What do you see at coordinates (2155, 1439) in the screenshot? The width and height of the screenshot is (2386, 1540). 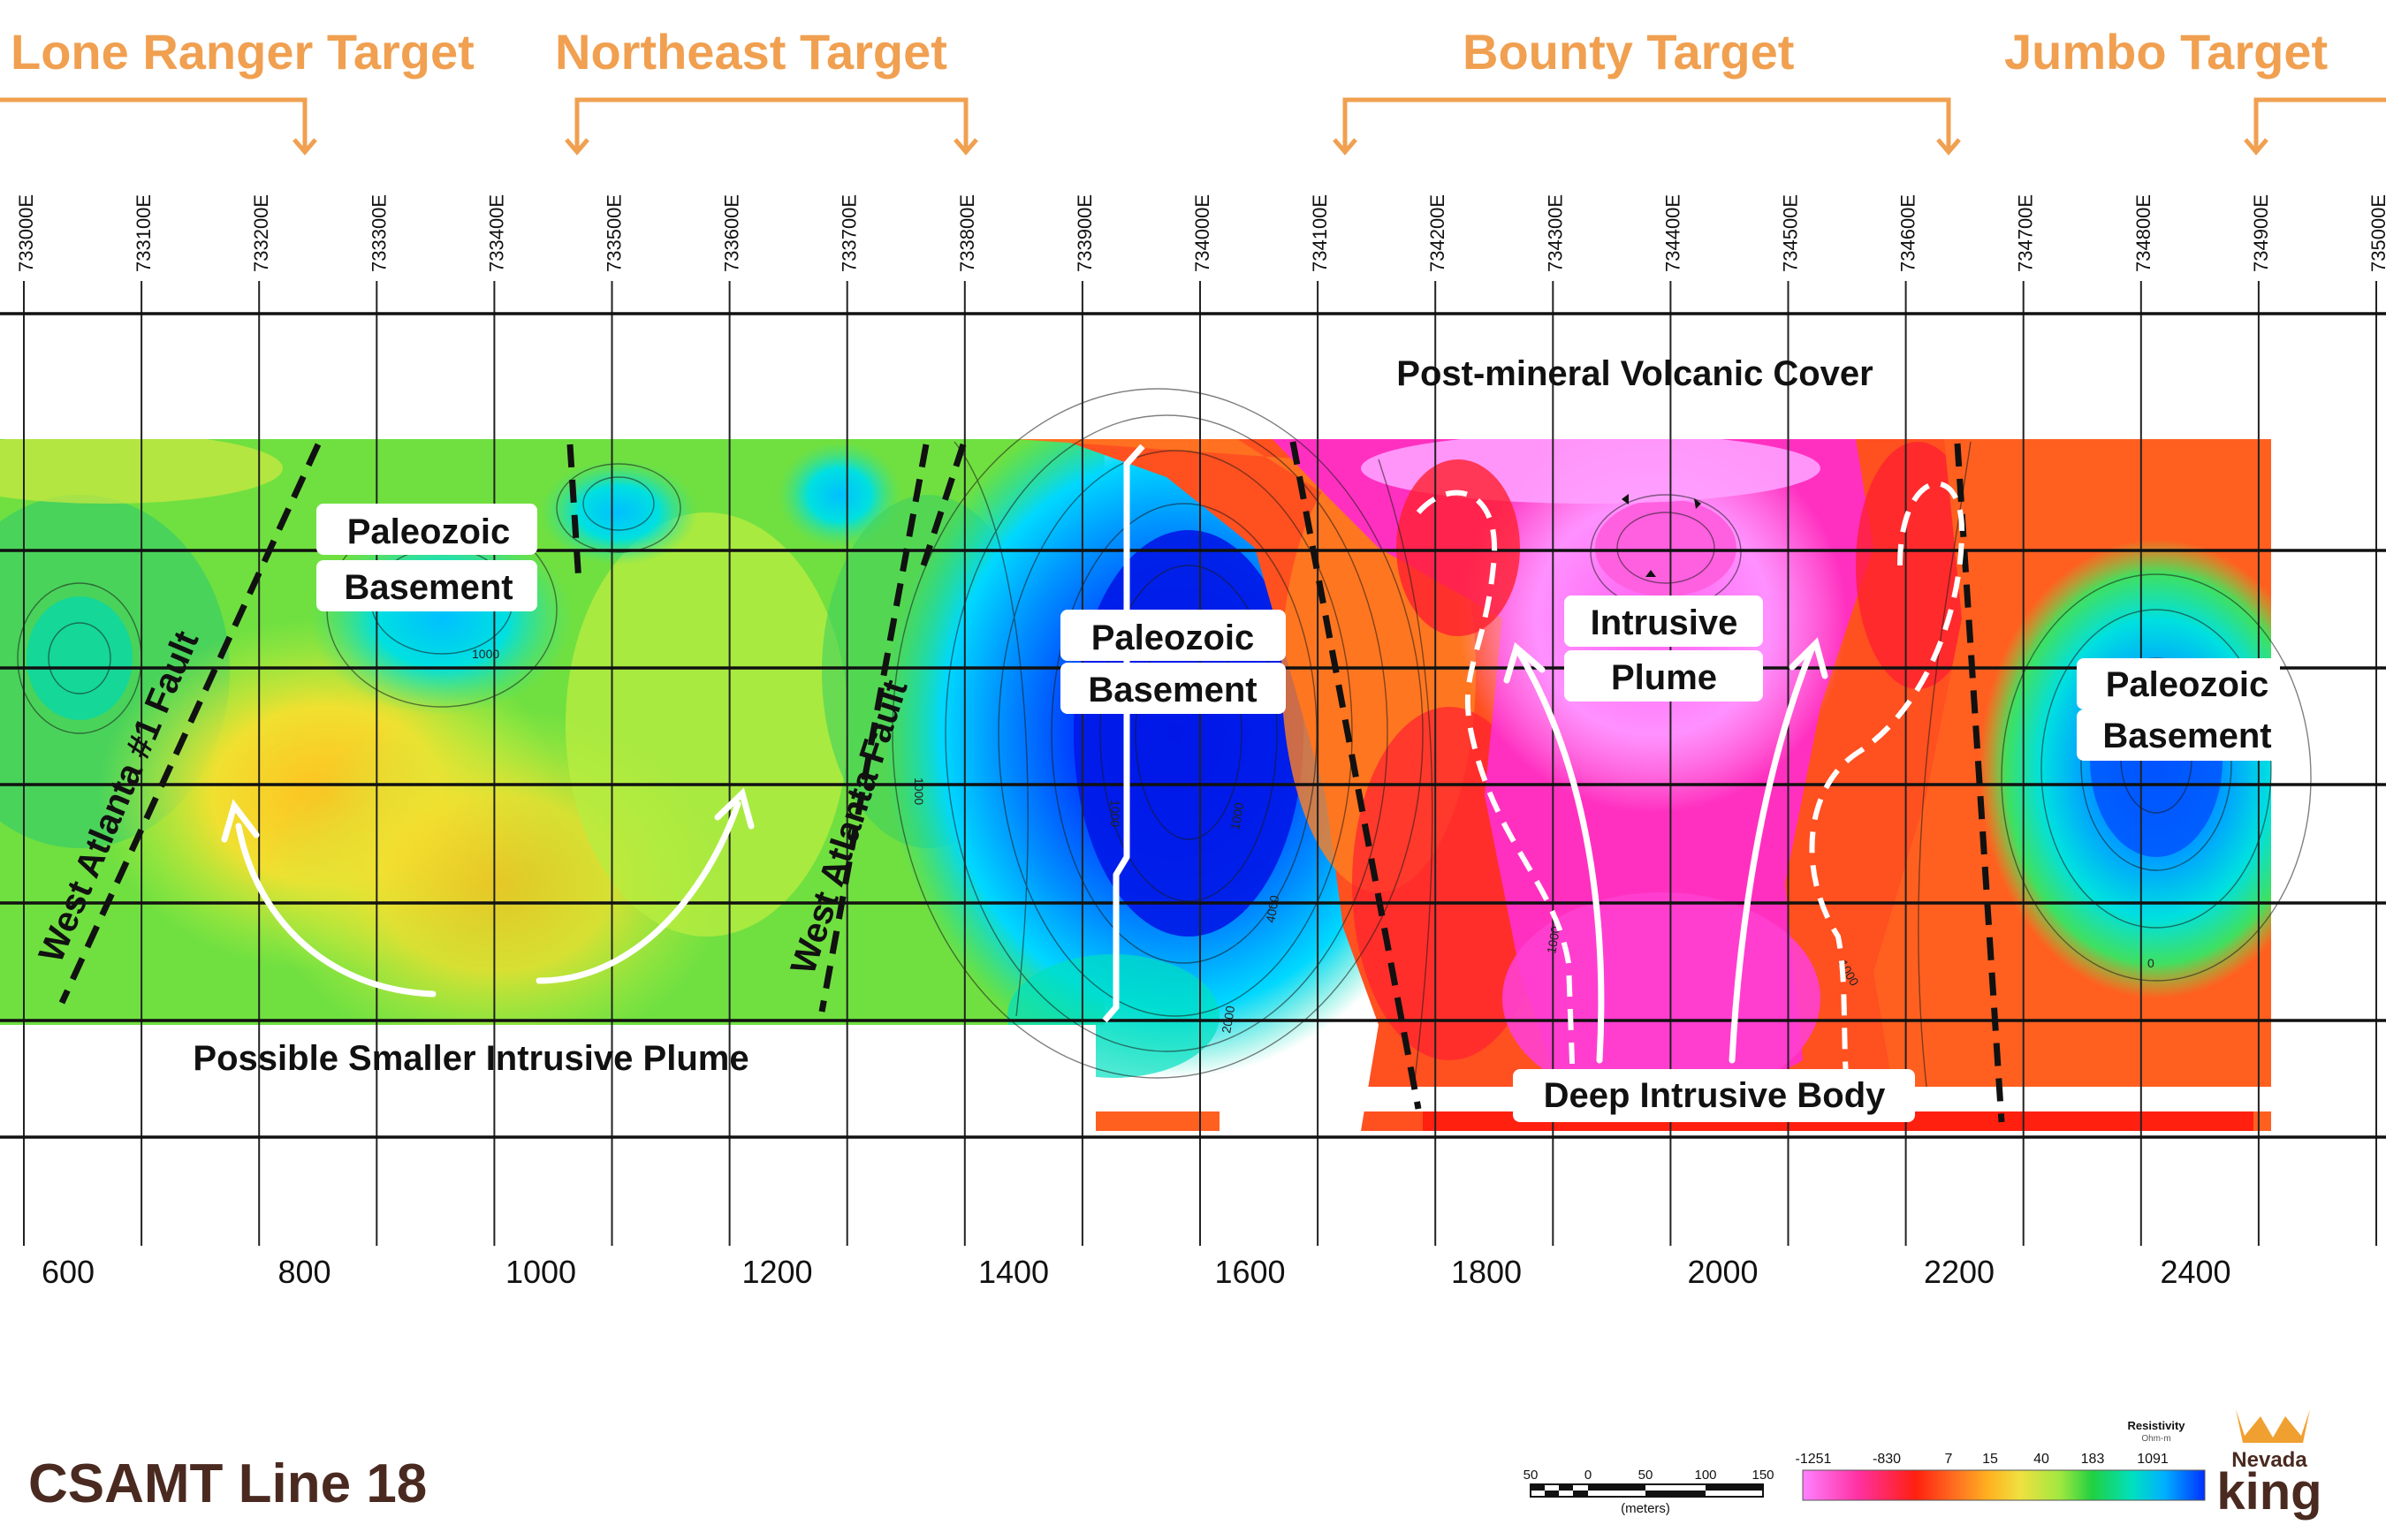 I see `legend-unit: Ohm-m` at bounding box center [2155, 1439].